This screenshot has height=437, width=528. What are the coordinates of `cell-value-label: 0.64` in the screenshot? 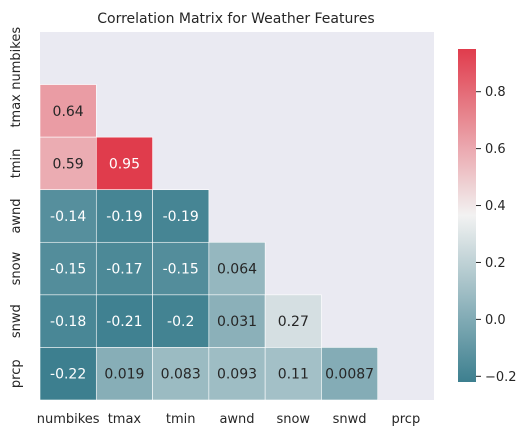 It's located at (68, 112).